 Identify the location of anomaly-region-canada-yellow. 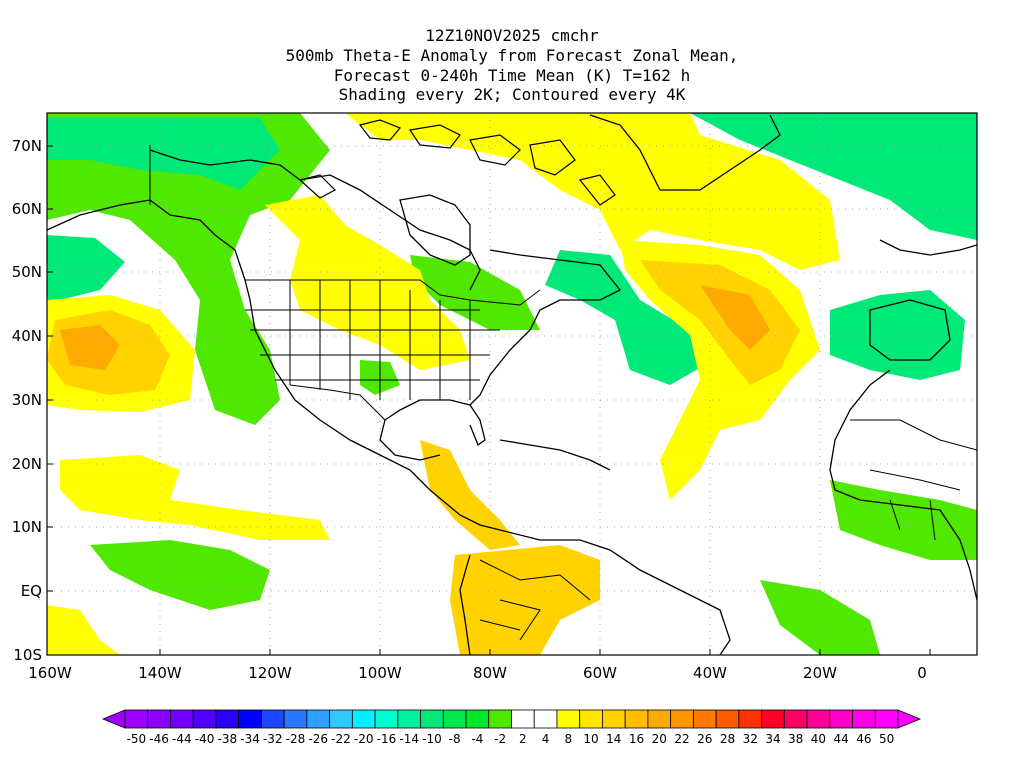
(367, 282).